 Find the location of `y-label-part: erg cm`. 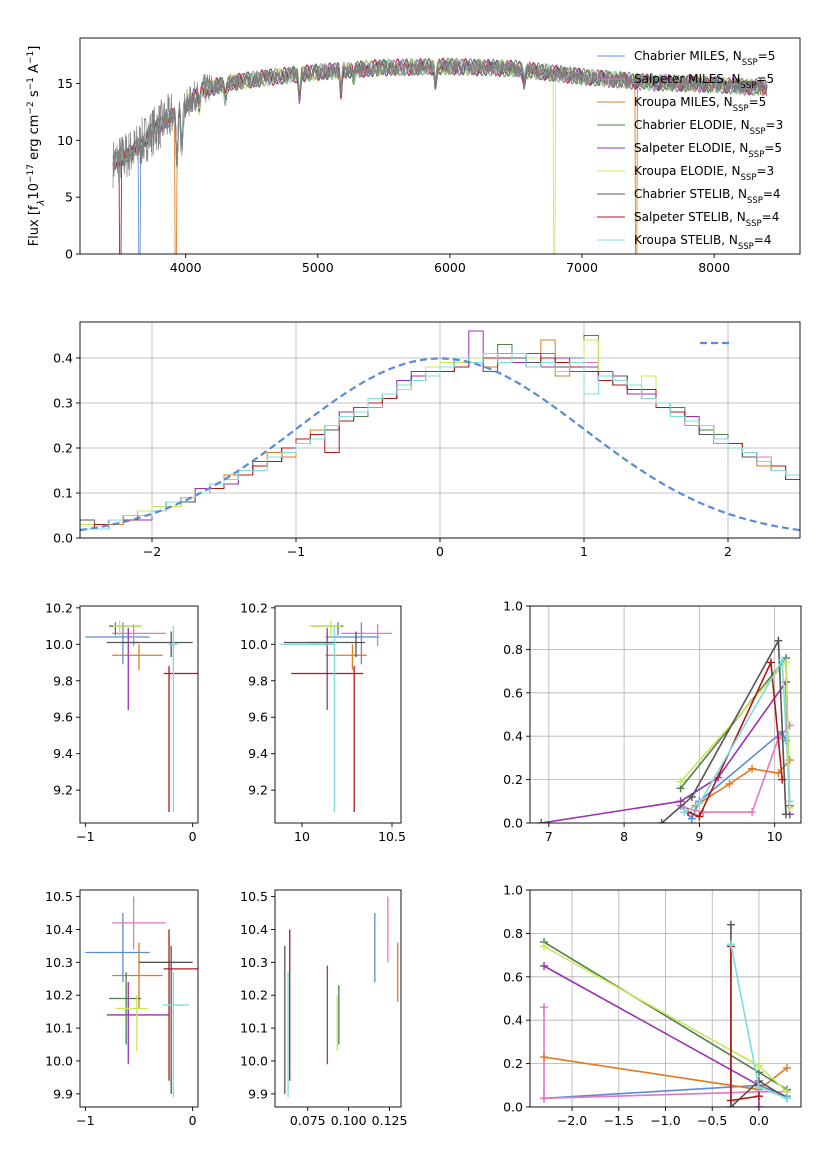

y-label-part: erg cm is located at coordinates (34, 139).